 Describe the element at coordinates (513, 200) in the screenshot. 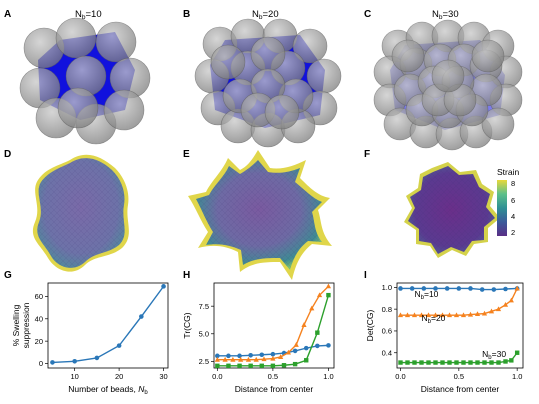

I see `colorbar-tick: 6` at that location.